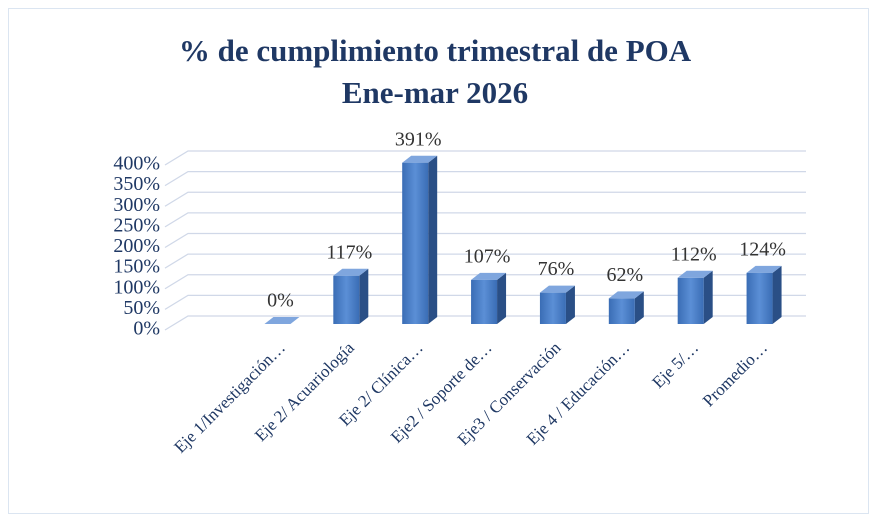 This screenshot has width=870, height=515. I want to click on data-label: 117%, so click(349, 252).